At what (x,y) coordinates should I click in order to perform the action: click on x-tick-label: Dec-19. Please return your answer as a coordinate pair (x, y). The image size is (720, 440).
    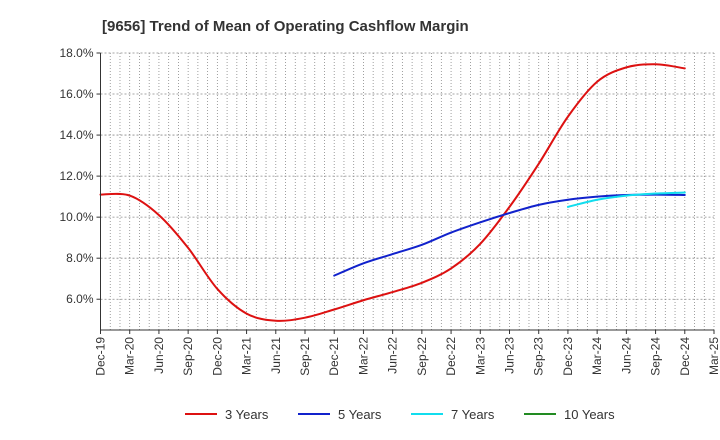
    Looking at the image, I should click on (101, 356).